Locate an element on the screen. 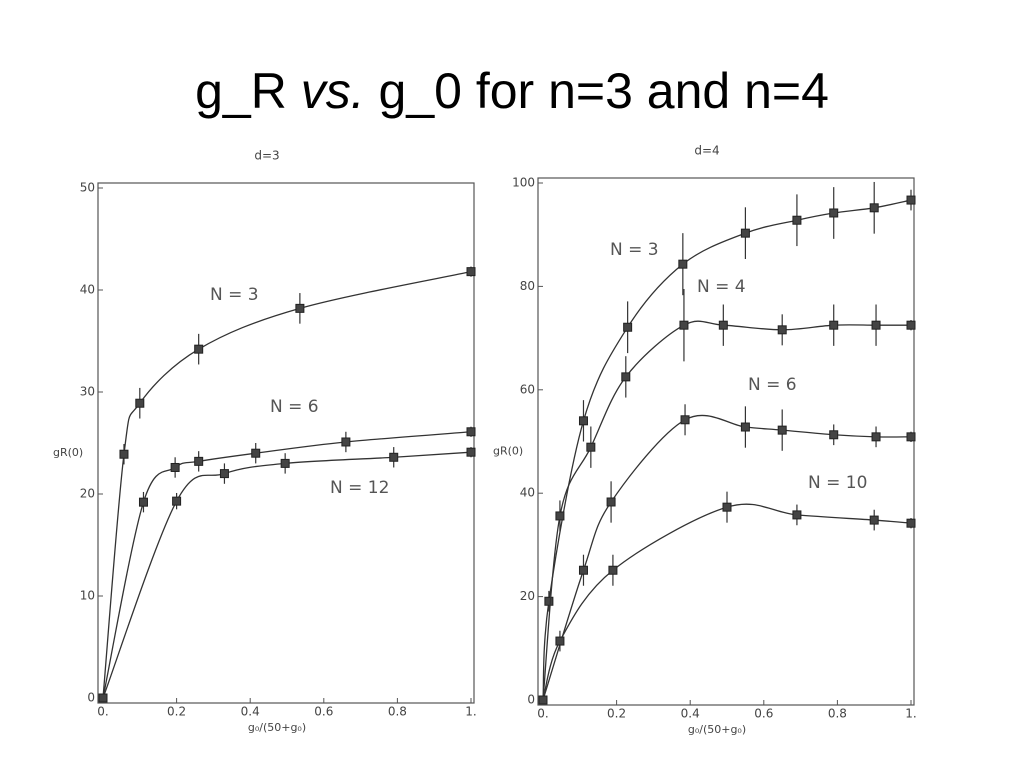 The width and height of the screenshot is (1024, 768). series-label: N = 12 is located at coordinates (359, 488).